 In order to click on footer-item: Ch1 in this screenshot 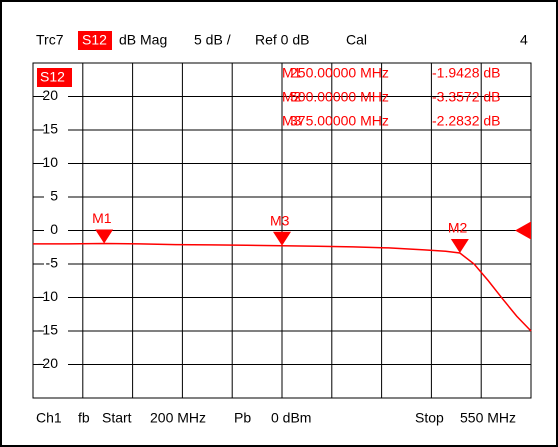, I will do `click(49, 418)`.